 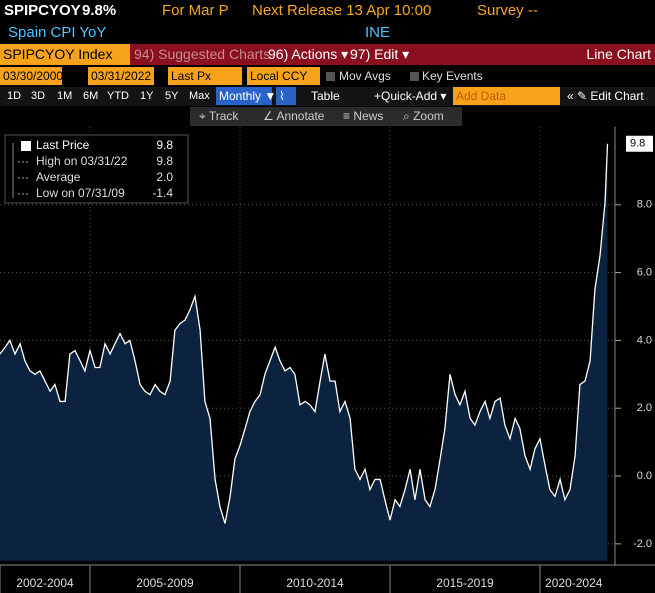 I want to click on legend-label: Last Price, so click(x=63, y=145).